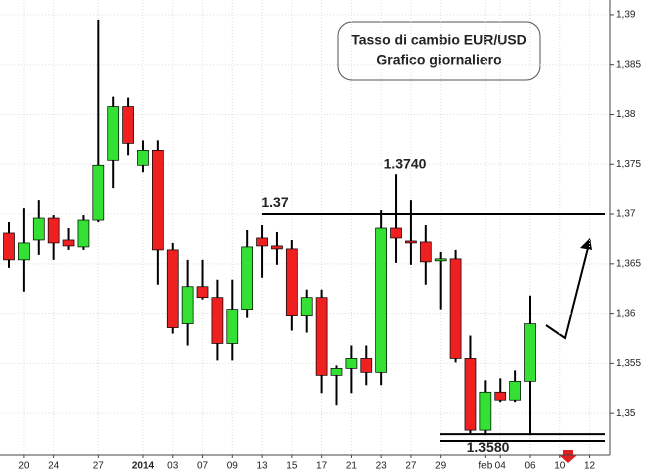  What do you see at coordinates (586, 244) in the screenshot?
I see `arrow-head` at bounding box center [586, 244].